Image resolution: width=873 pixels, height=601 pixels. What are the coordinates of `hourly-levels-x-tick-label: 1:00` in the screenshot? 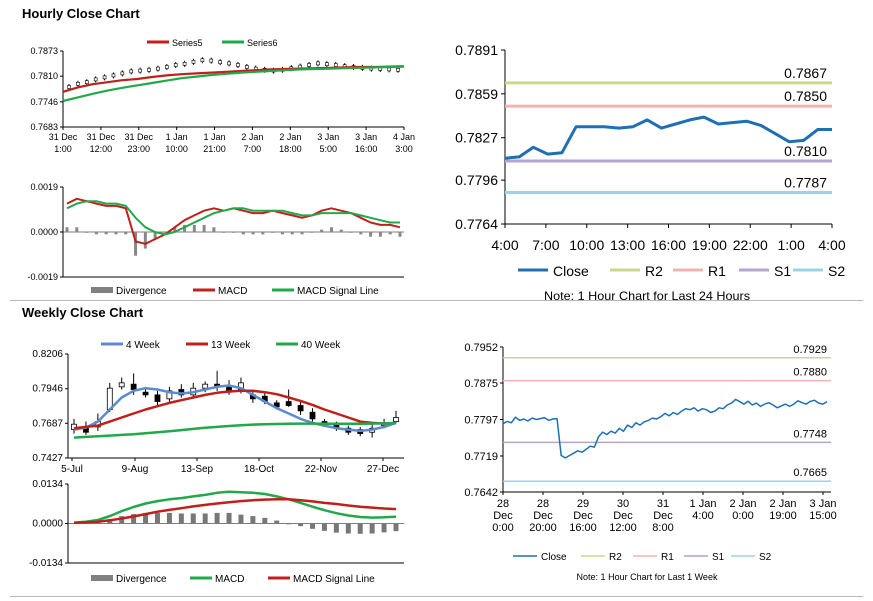 It's located at (791, 245).